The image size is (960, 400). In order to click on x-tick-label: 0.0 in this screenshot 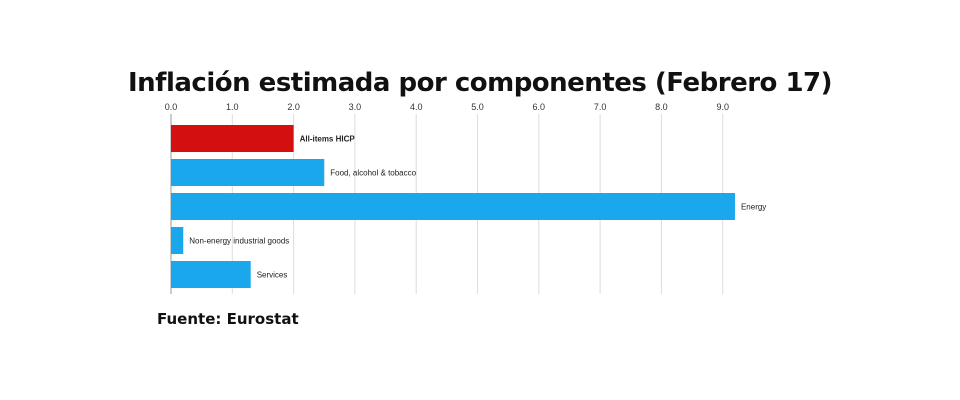, I will do `click(171, 107)`.